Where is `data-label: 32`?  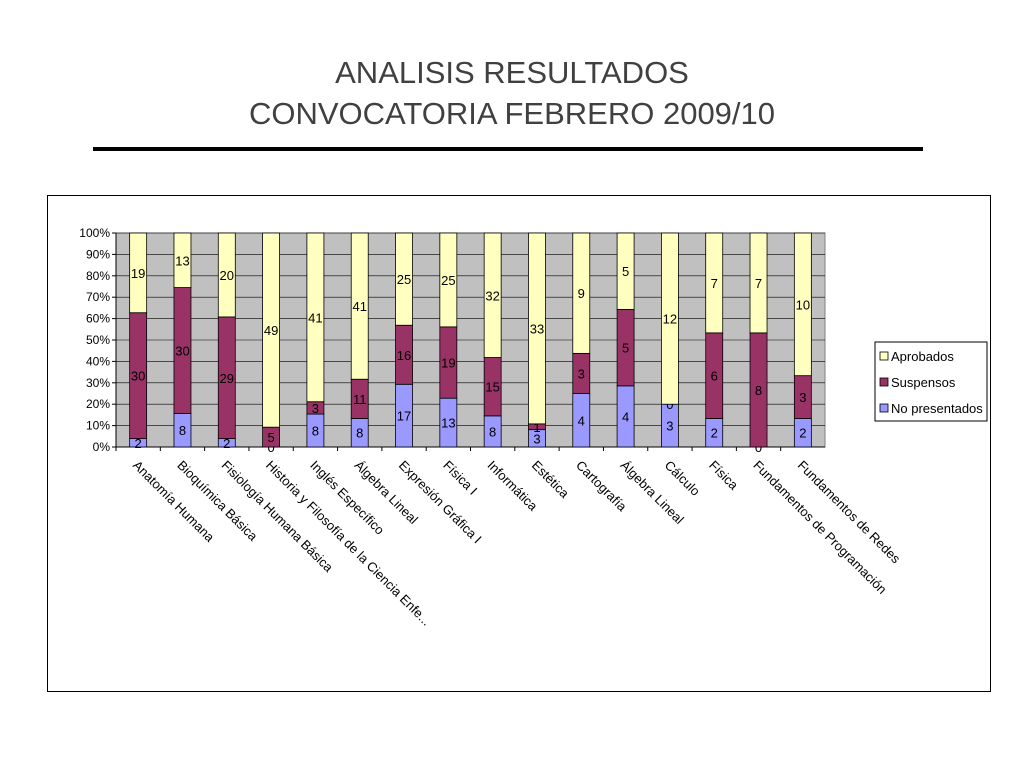 data-label: 32 is located at coordinates (492, 295).